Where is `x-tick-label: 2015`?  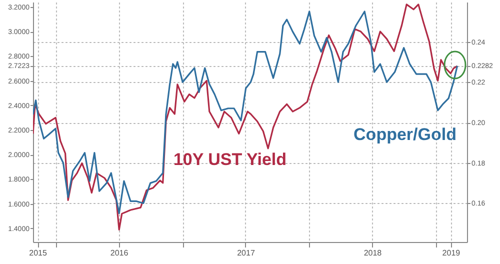 x-tick-label: 2015 is located at coordinates (38, 253).